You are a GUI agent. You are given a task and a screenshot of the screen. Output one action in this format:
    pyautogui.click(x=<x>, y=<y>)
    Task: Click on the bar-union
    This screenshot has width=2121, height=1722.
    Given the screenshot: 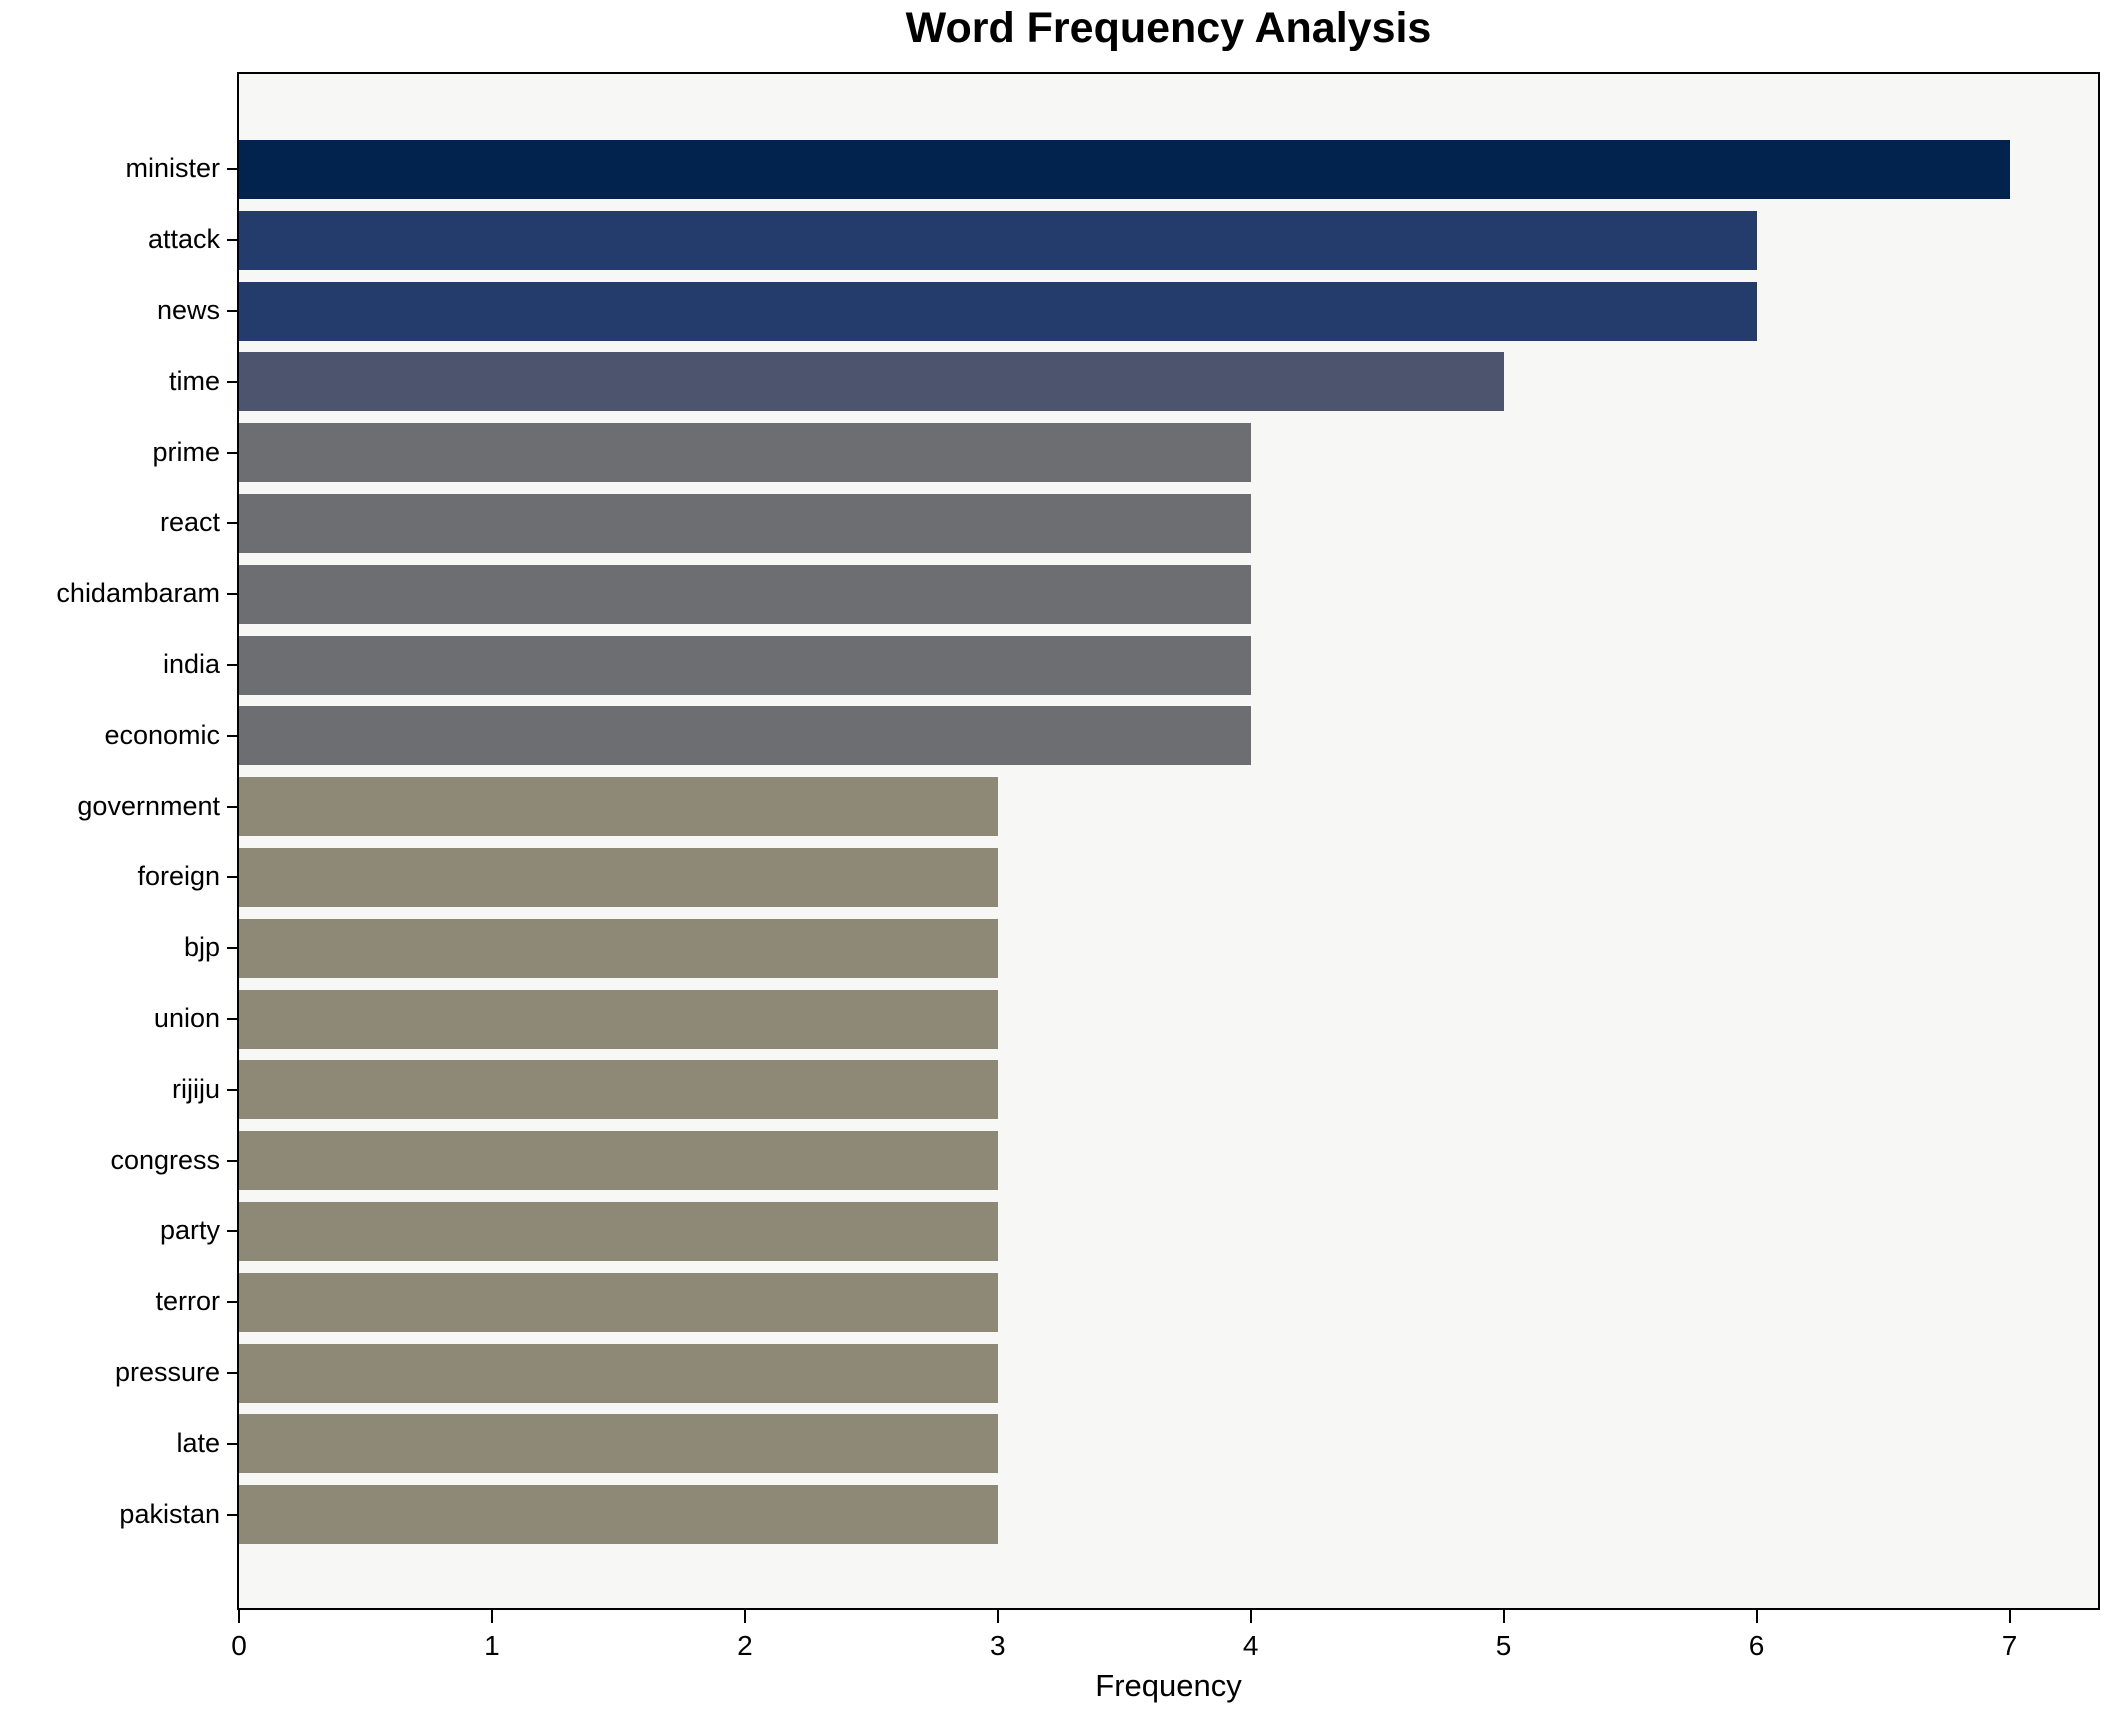 What is the action you would take?
    pyautogui.click(x=618, y=1019)
    